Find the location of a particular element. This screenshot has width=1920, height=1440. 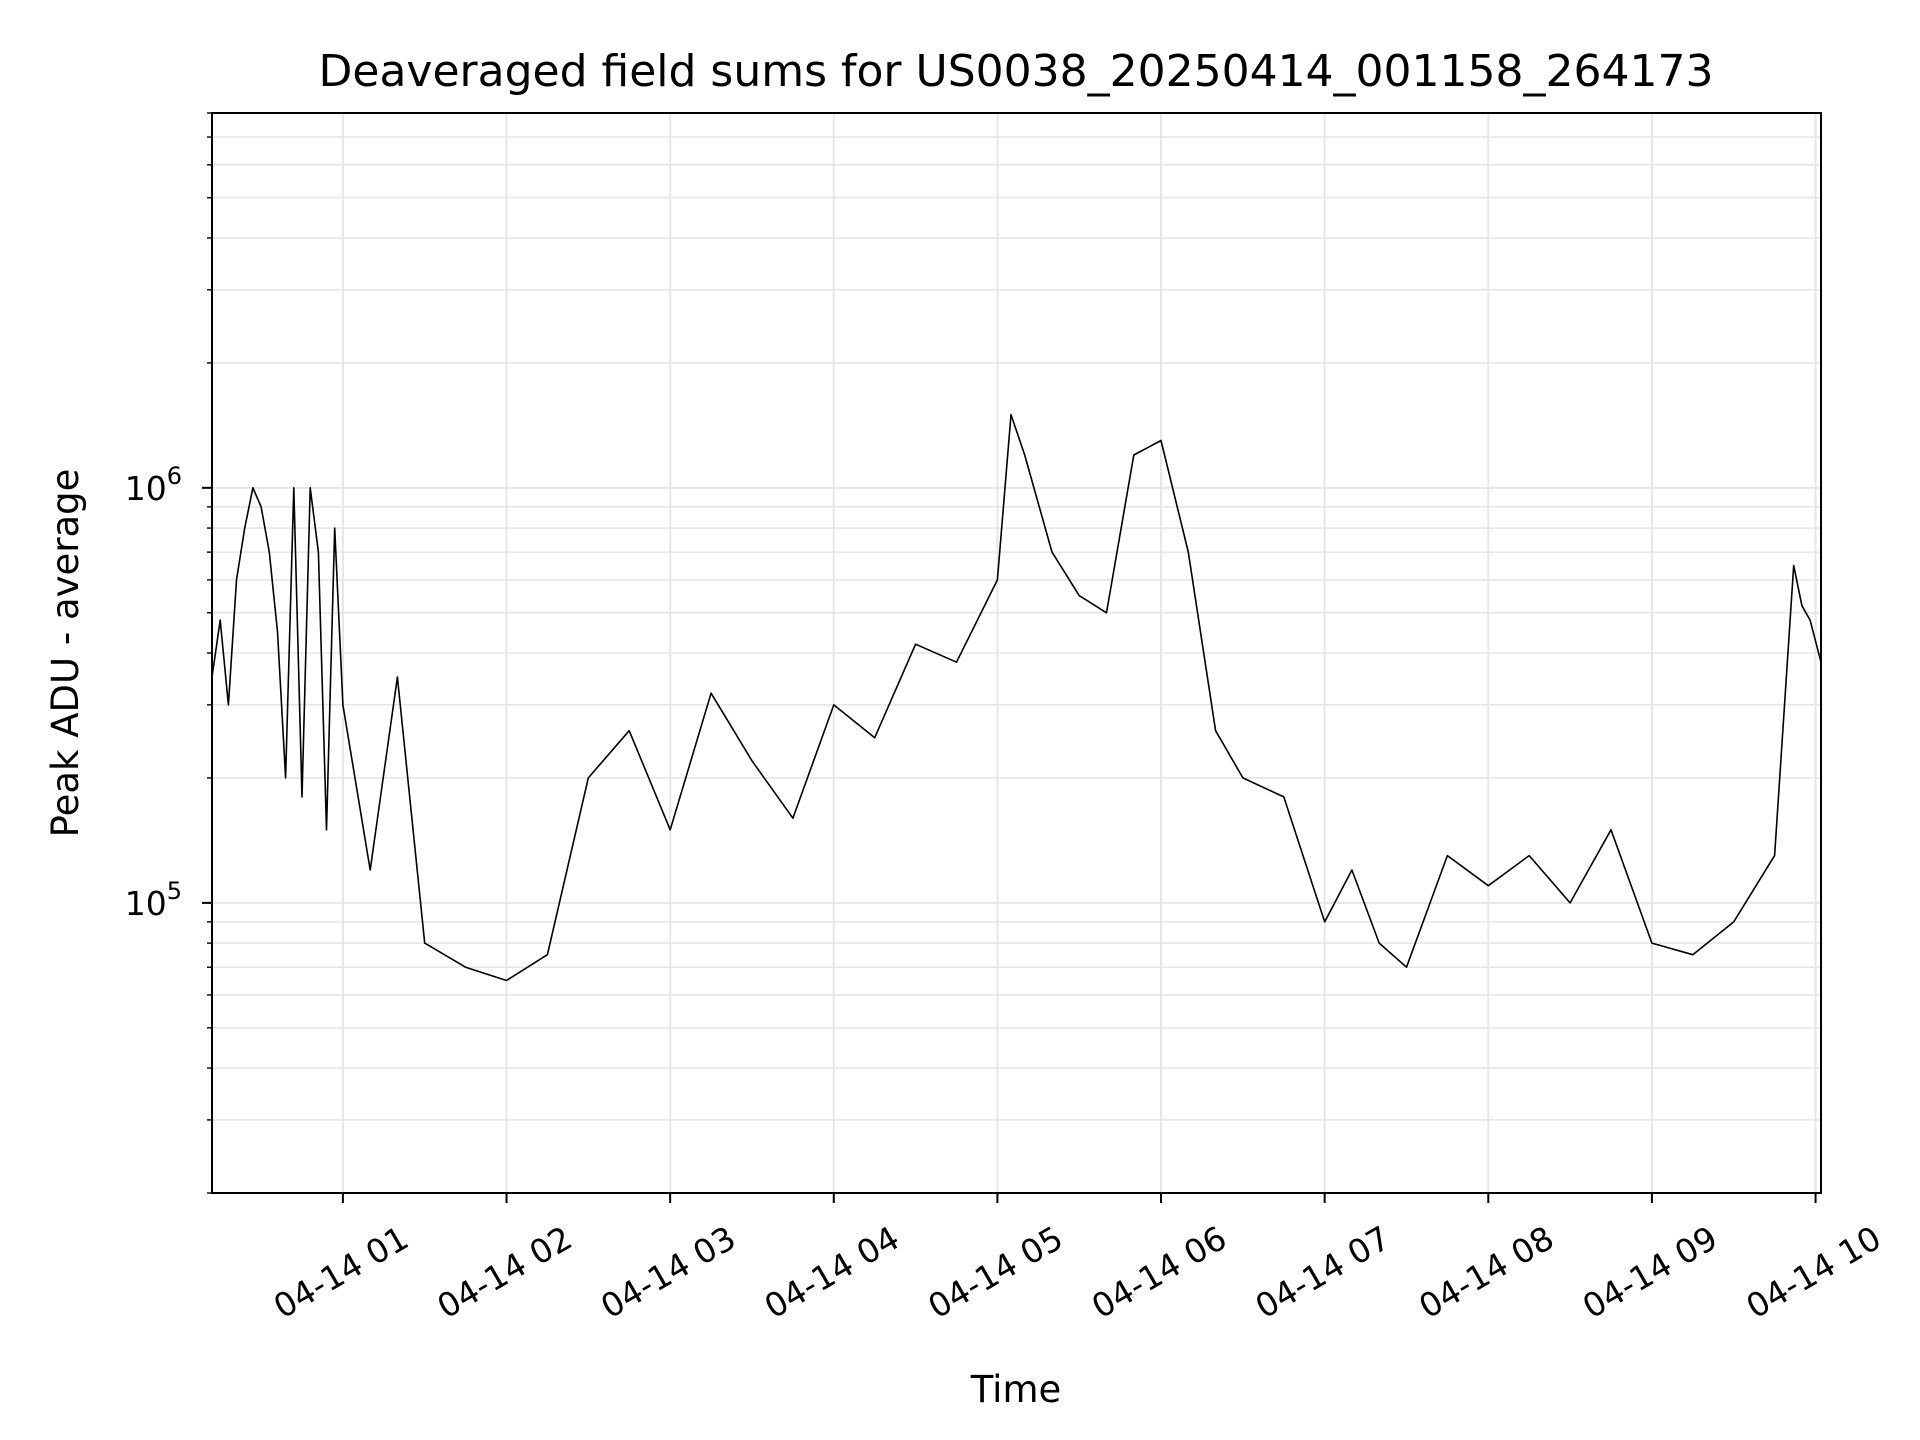

x-axis-label: Time is located at coordinates (1016, 1389).